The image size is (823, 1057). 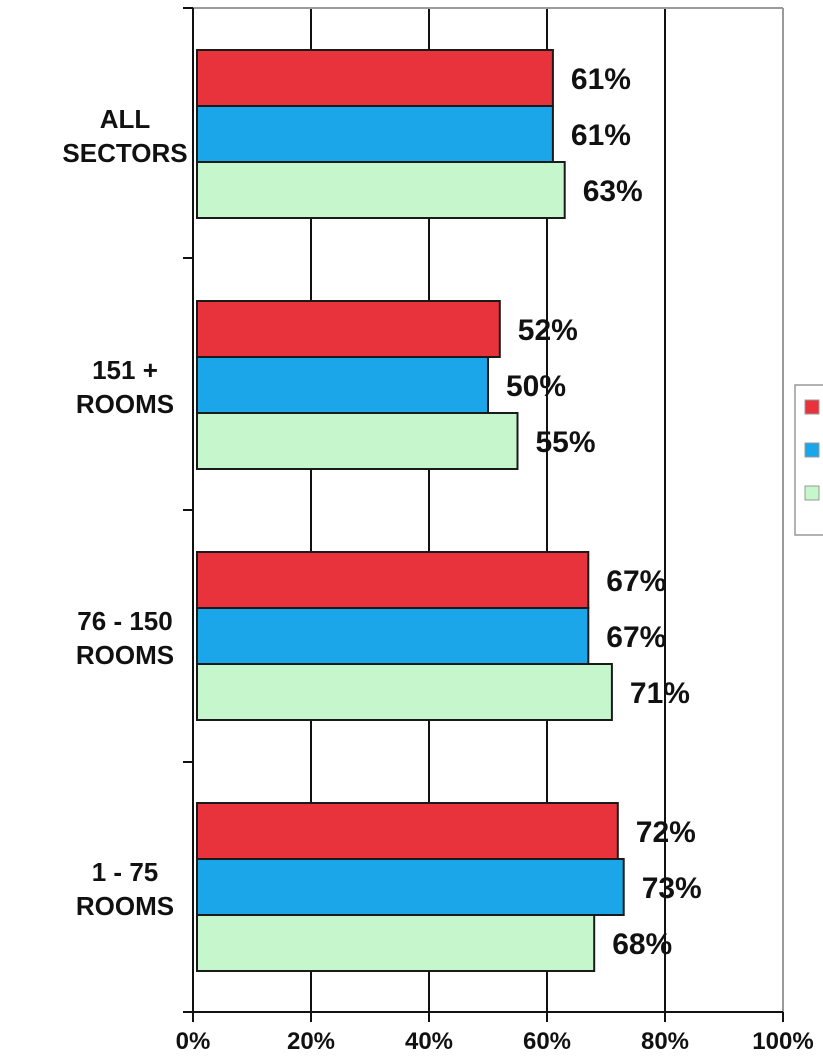 What do you see at coordinates (125, 370) in the screenshot?
I see `category-label-line: 151 +` at bounding box center [125, 370].